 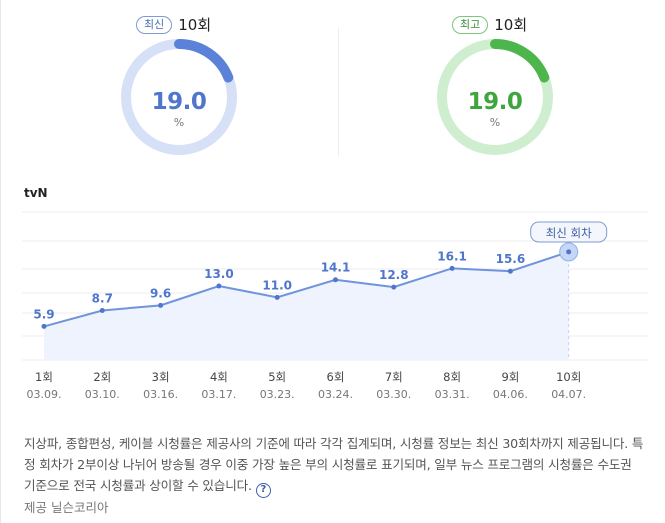 I want to click on episode-tick-label: 4회, so click(x=219, y=377).